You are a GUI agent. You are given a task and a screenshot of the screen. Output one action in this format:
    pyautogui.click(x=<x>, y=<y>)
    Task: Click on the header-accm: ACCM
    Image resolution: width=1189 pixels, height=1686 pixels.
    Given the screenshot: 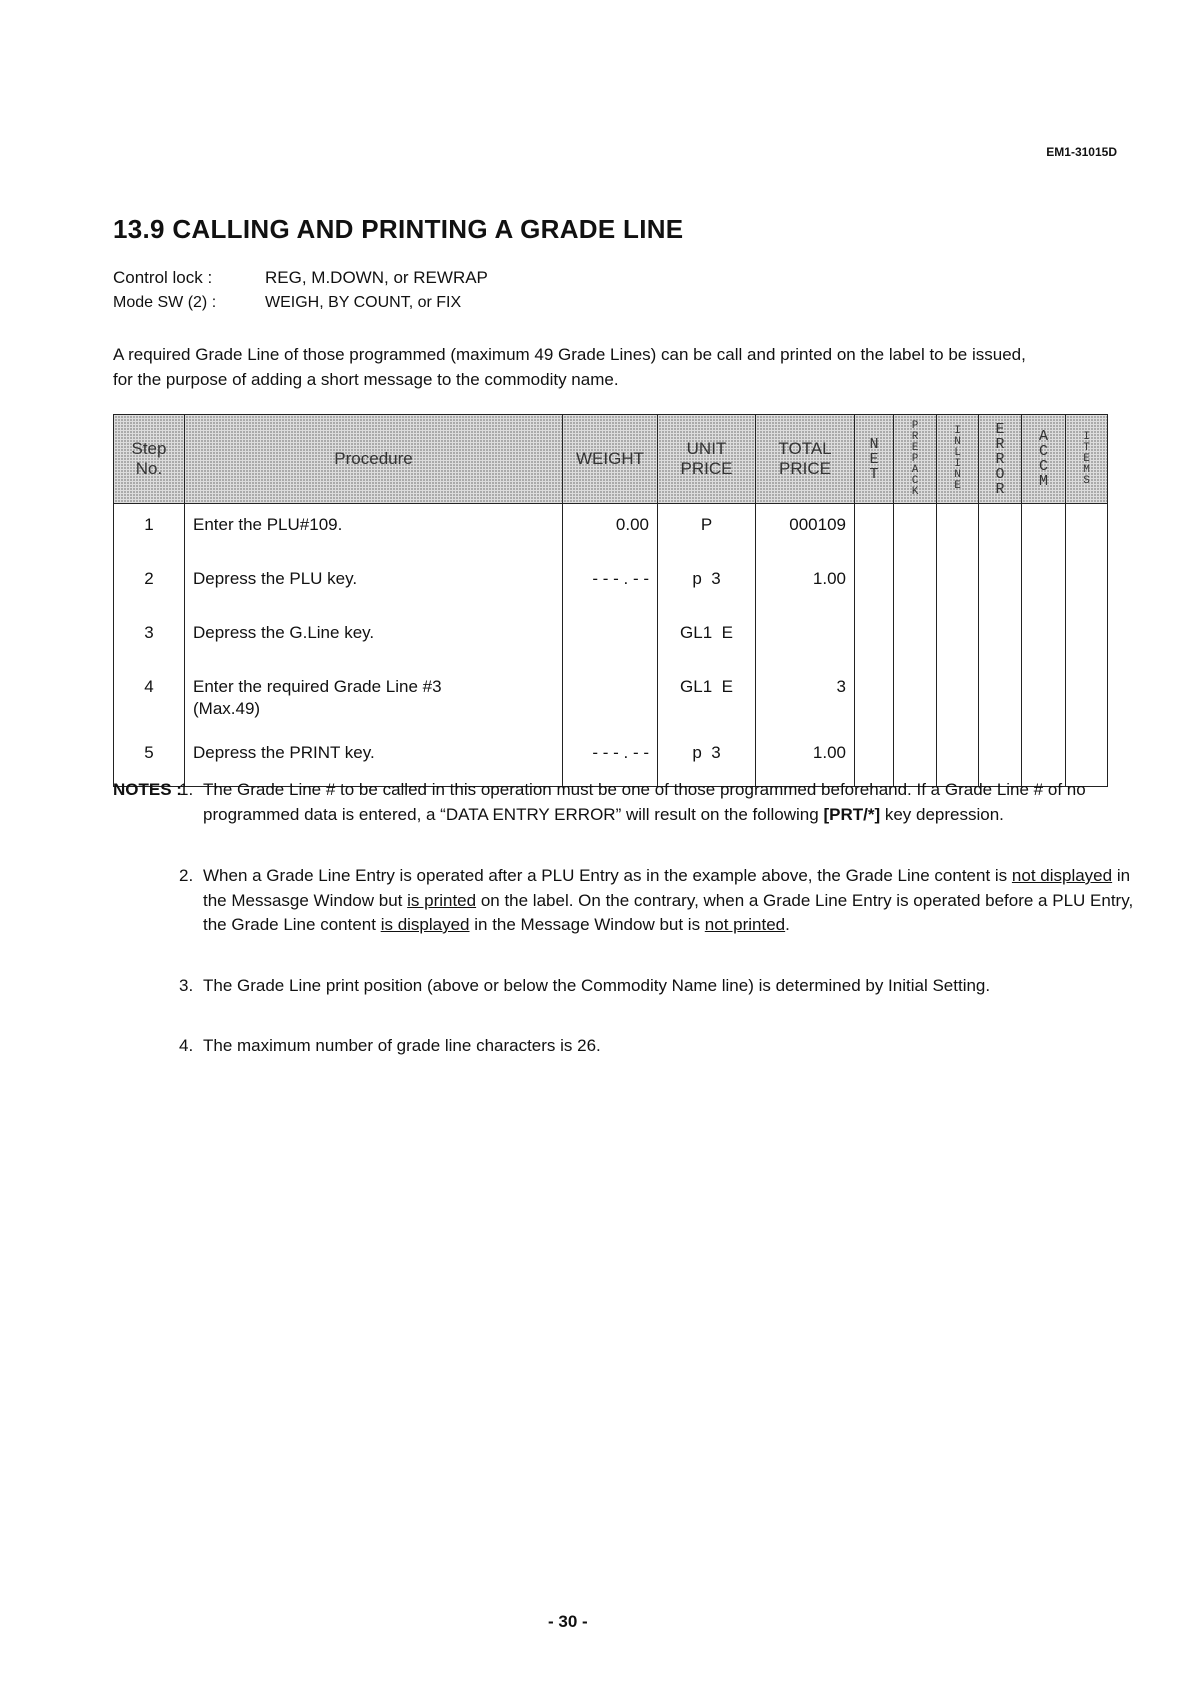 What is the action you would take?
    pyautogui.click(x=1043, y=459)
    